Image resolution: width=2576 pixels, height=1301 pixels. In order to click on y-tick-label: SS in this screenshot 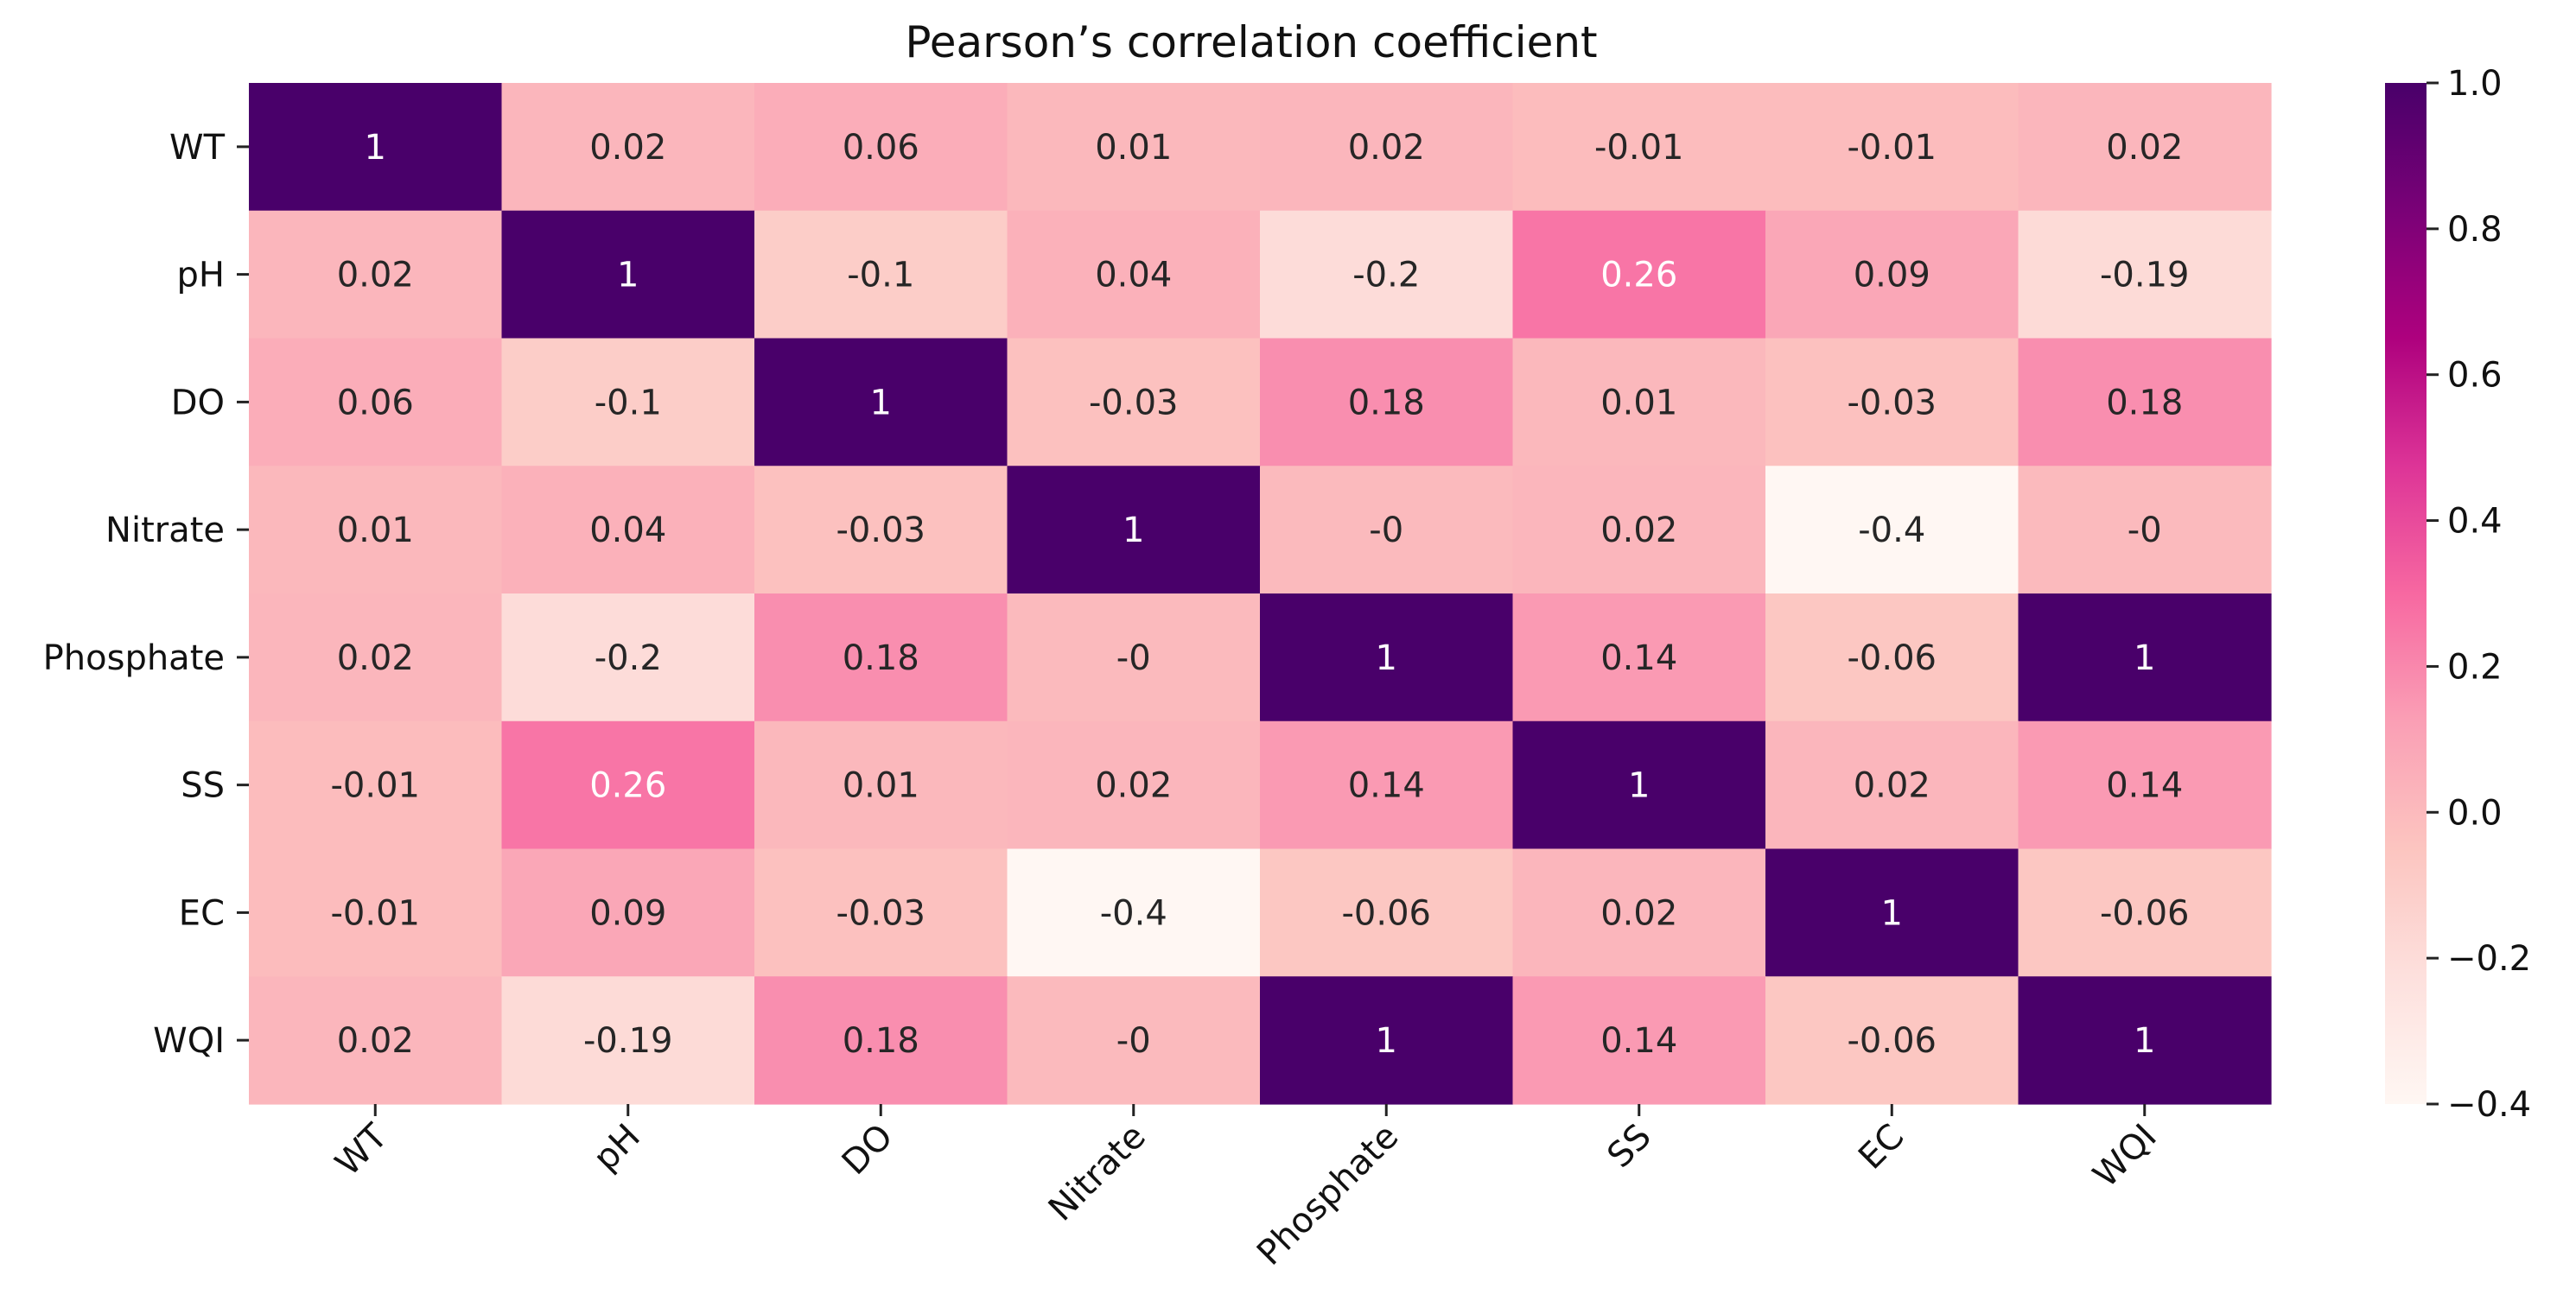, I will do `click(203, 786)`.